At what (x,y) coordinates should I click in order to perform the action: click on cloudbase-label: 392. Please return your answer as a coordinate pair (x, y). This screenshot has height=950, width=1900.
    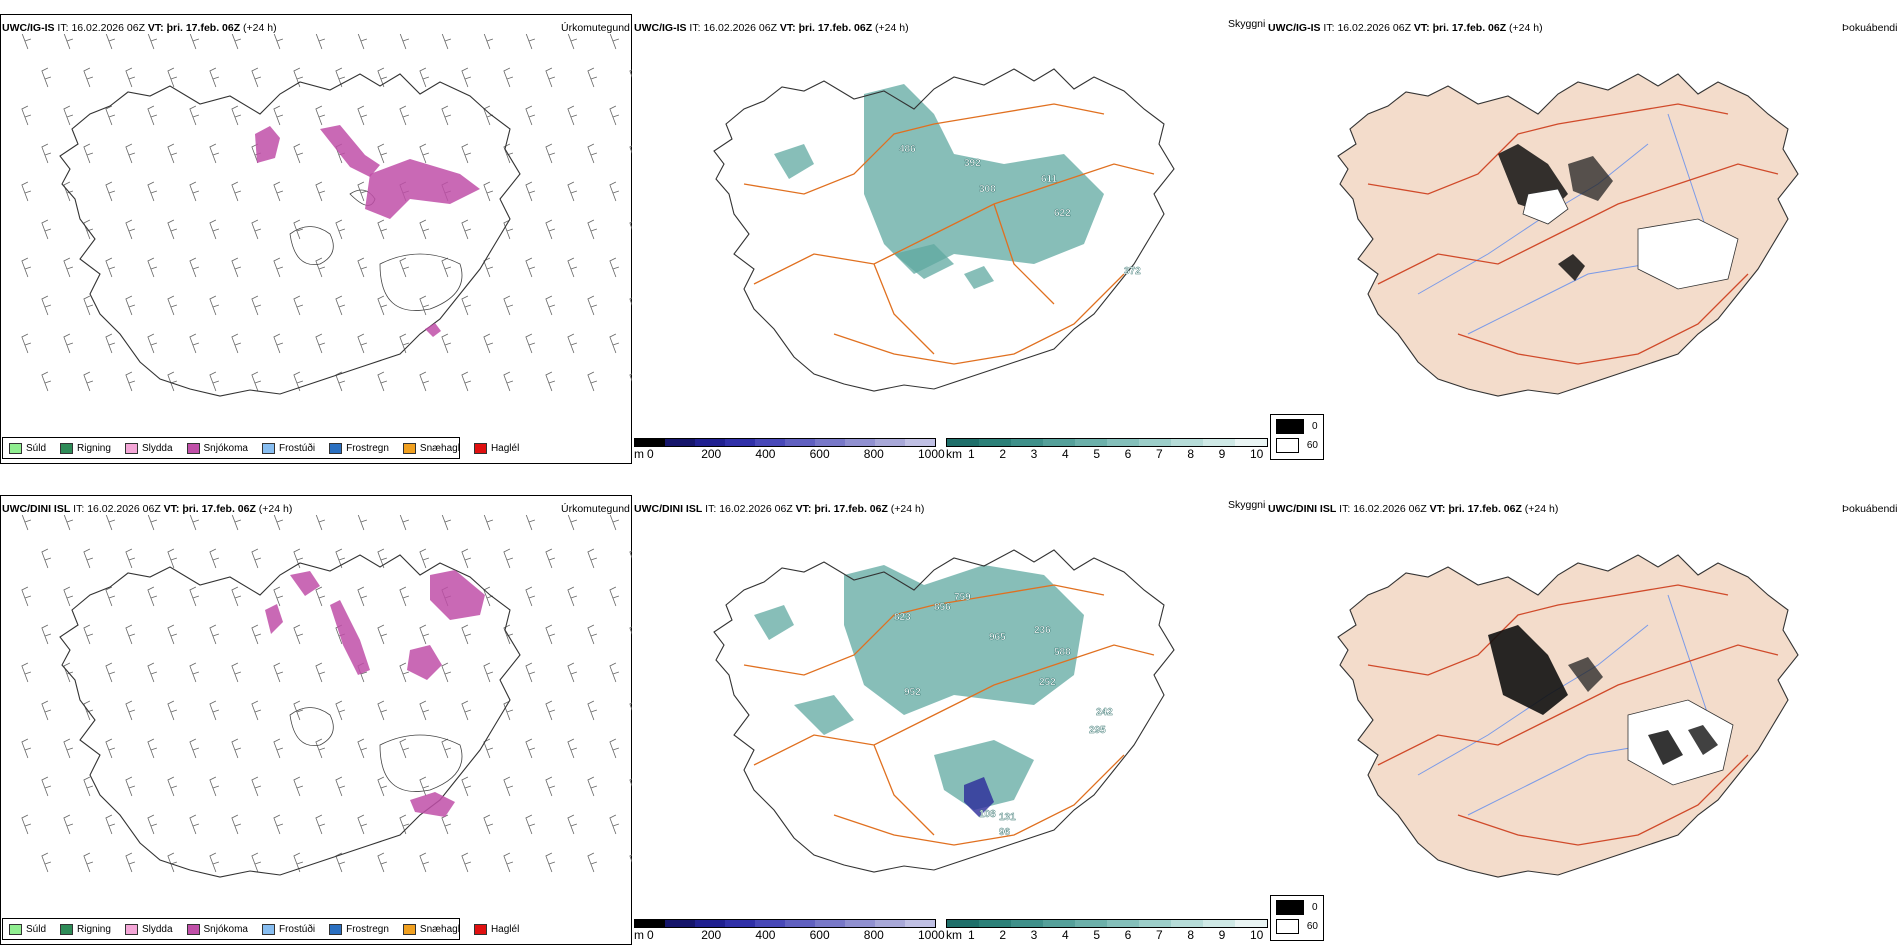
    Looking at the image, I should click on (972, 163).